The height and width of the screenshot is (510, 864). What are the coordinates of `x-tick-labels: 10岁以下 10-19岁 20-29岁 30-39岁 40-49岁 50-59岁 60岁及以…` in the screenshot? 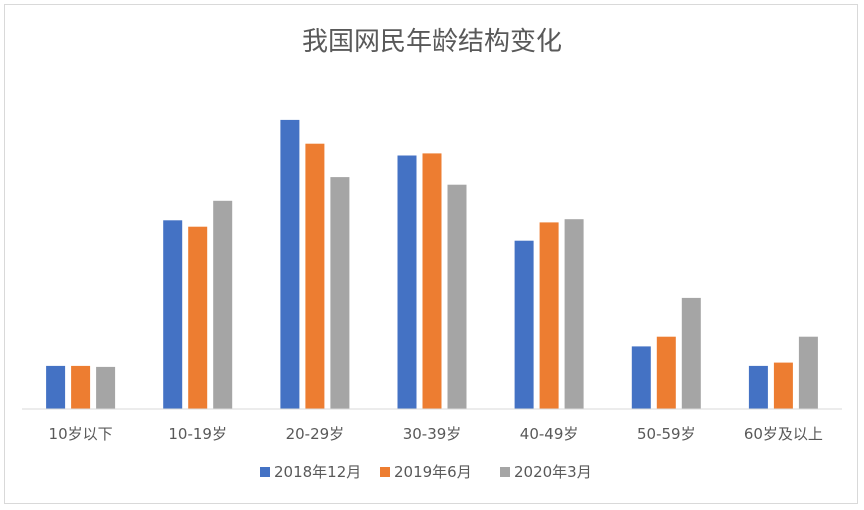 It's located at (436, 434).